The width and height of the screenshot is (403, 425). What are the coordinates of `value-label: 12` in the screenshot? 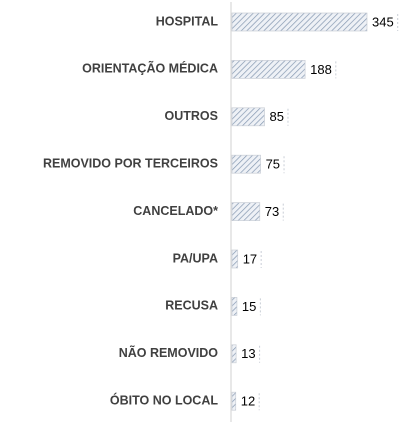 It's located at (248, 401).